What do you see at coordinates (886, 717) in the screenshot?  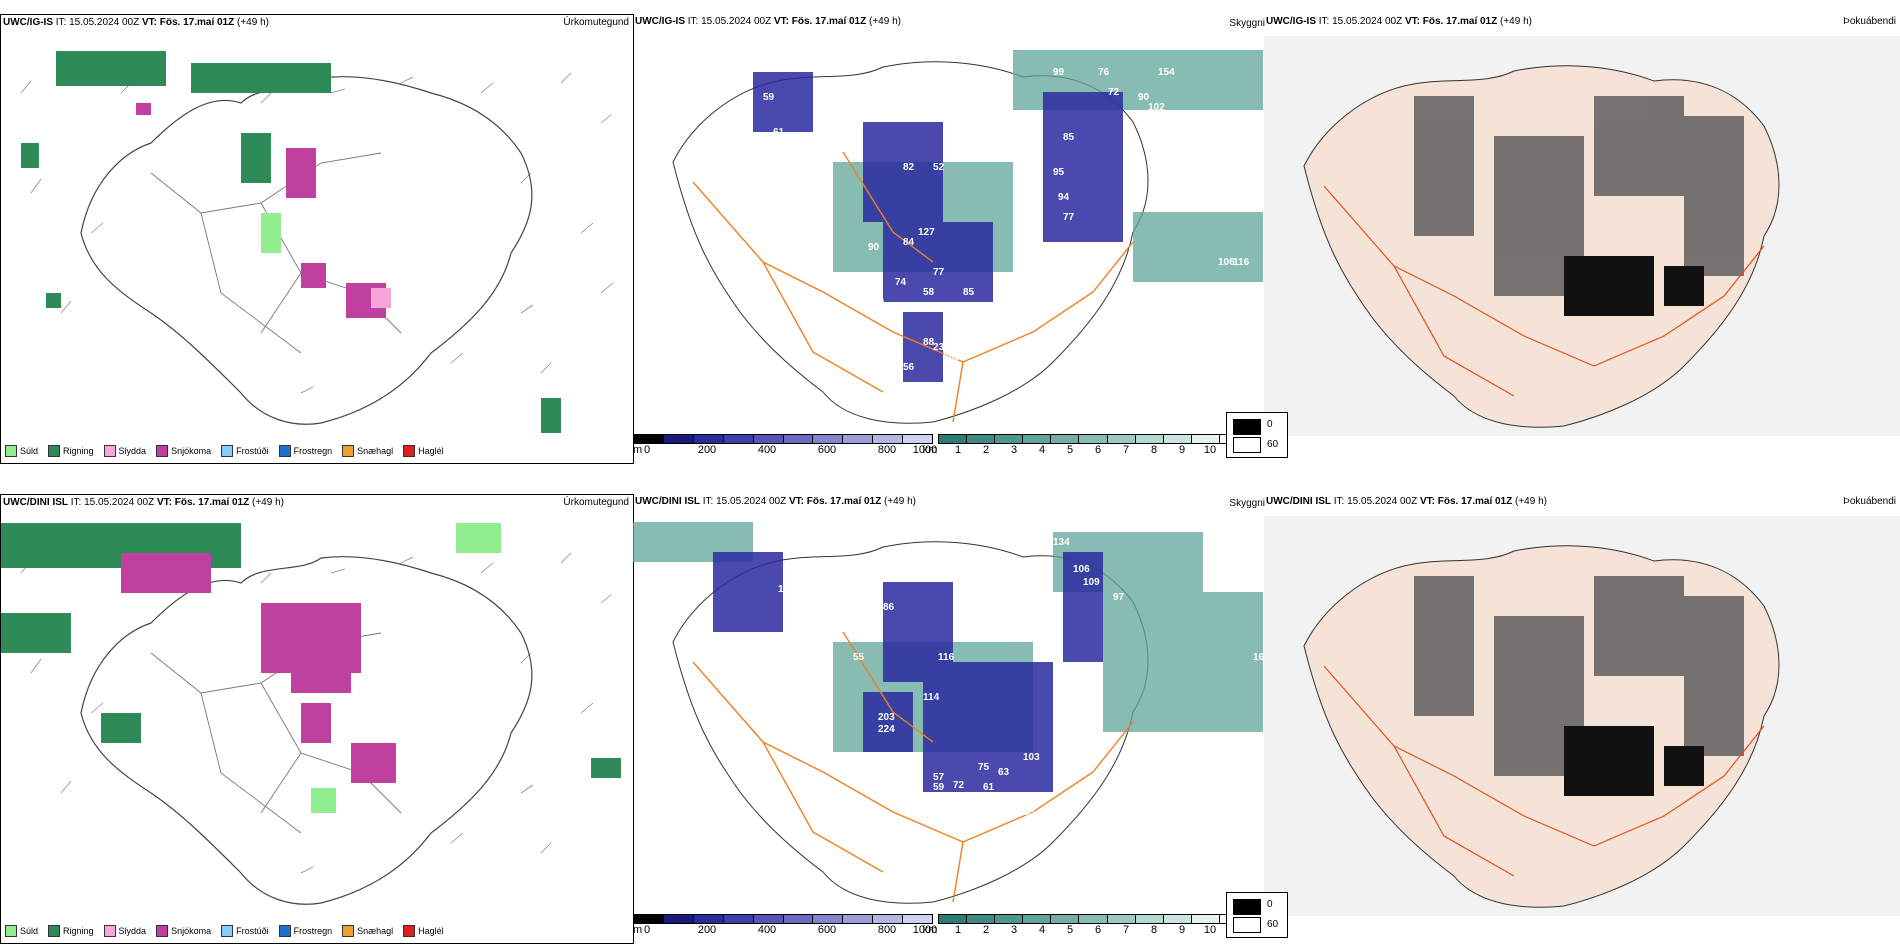 I see `cloud-number-label: 203` at bounding box center [886, 717].